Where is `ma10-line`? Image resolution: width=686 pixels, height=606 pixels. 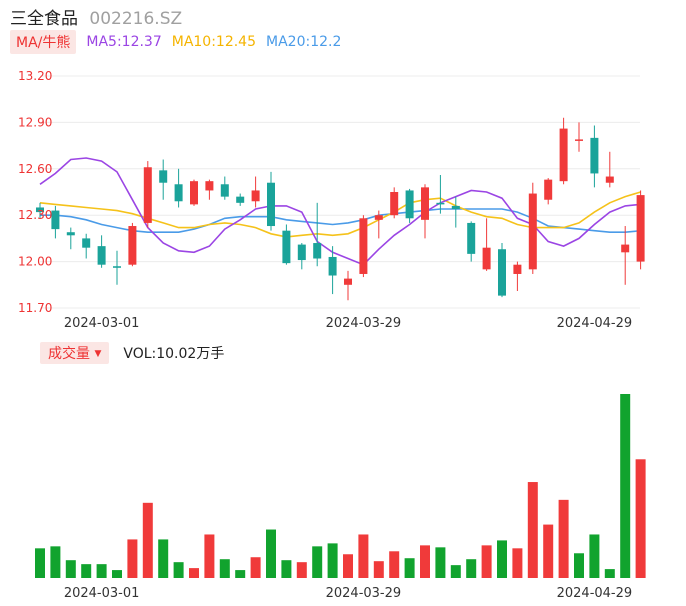
ma10-line is located at coordinates (340, 214).